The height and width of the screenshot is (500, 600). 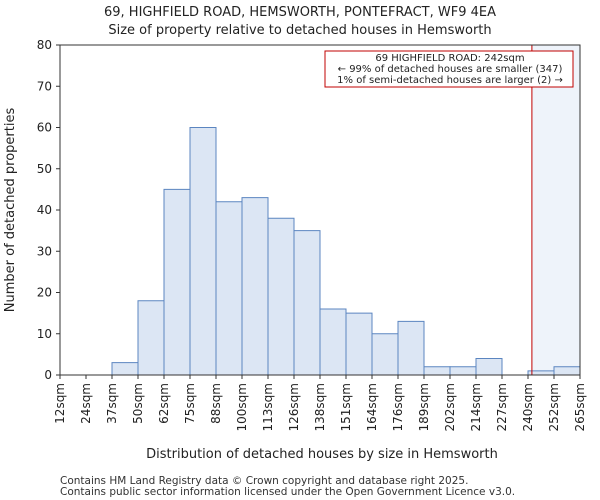 What do you see at coordinates (580, 407) in the screenshot?
I see `x-tick-label: 265sqm` at bounding box center [580, 407].